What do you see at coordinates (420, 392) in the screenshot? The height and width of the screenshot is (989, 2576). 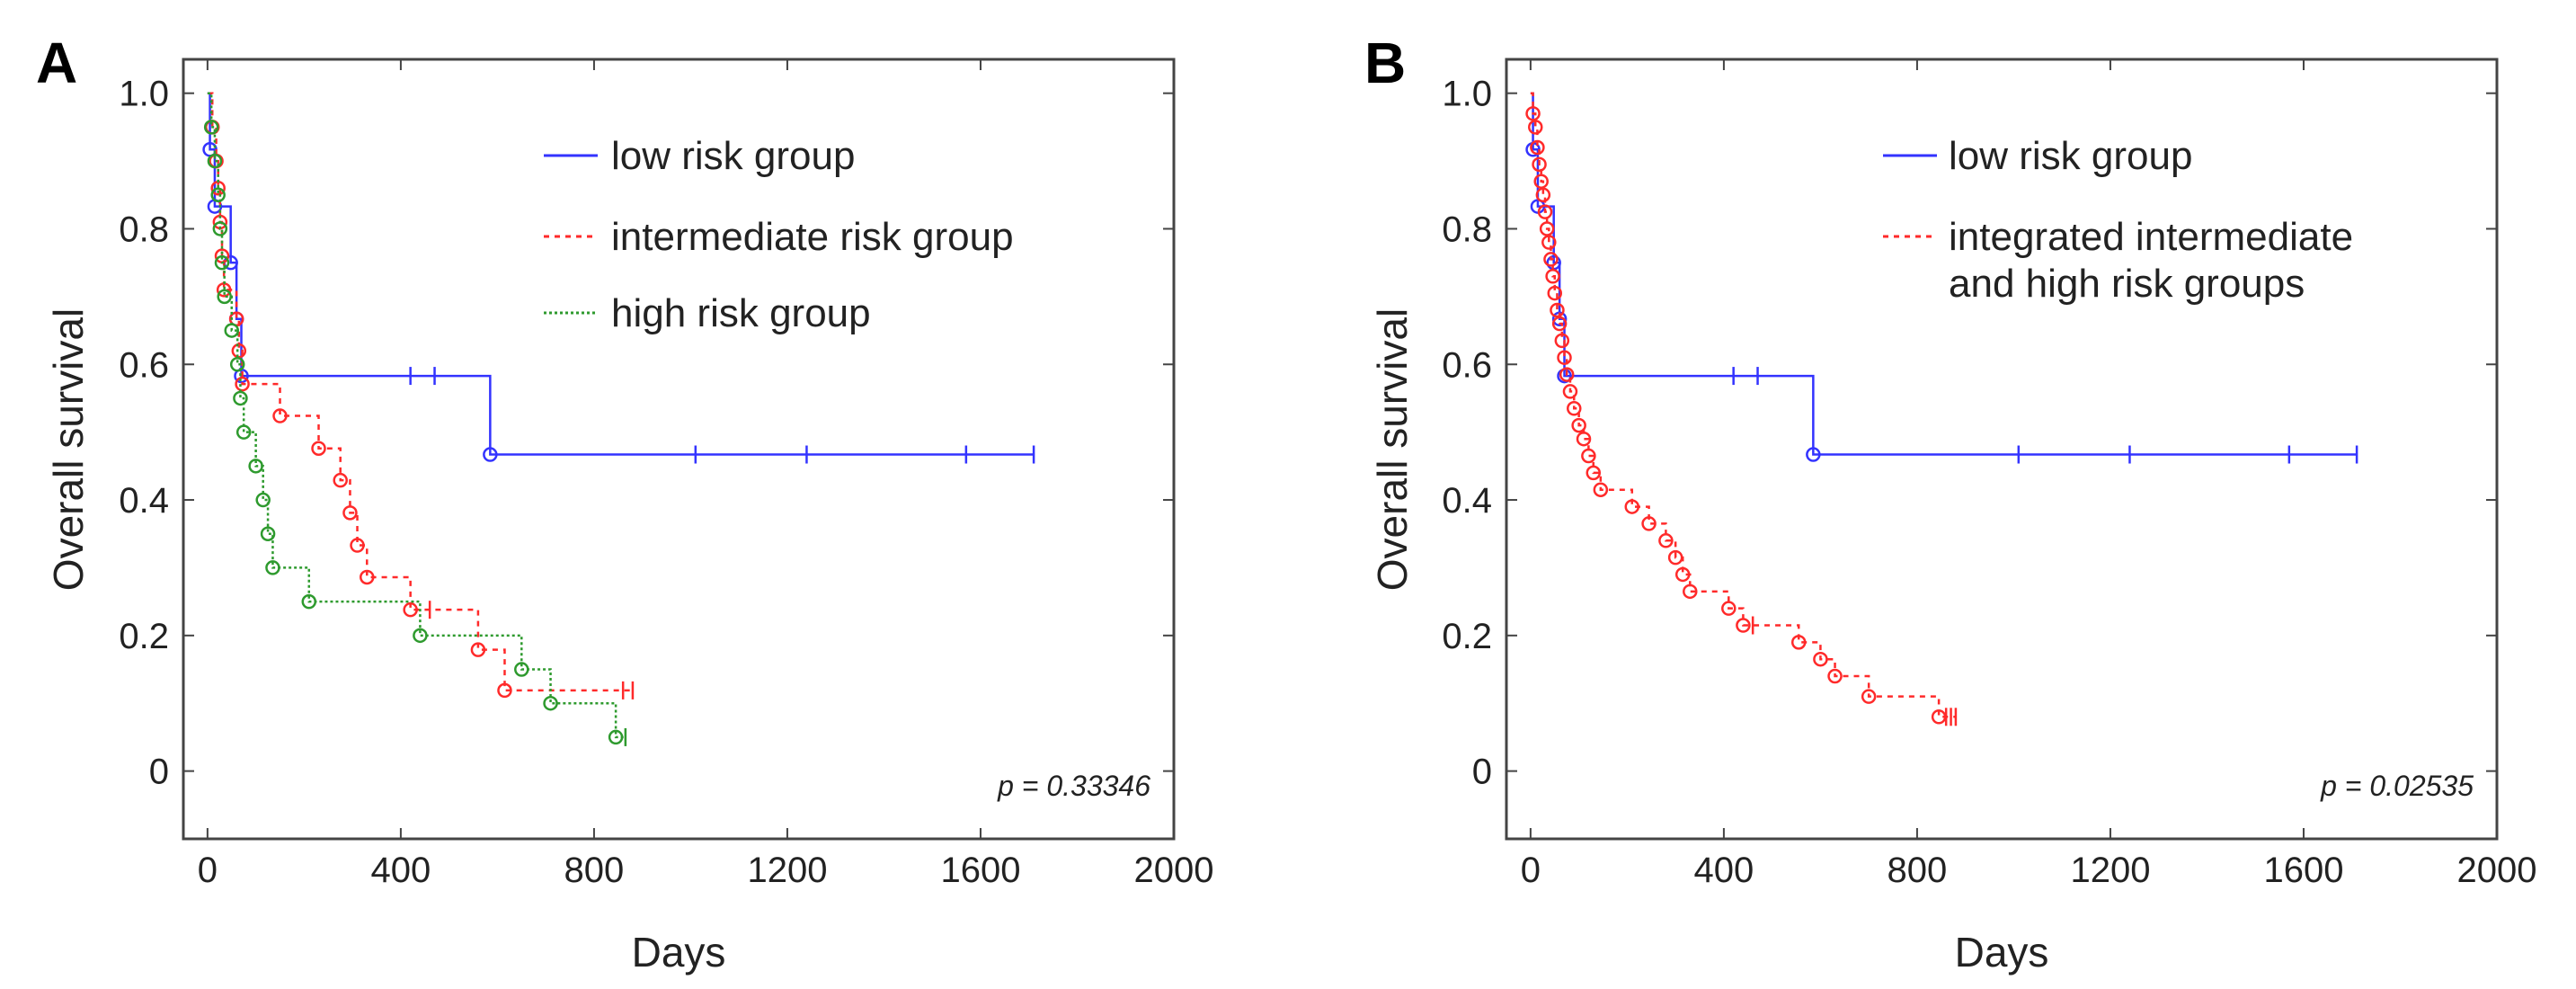 I see `survival-curve-intermediate-risk-group` at bounding box center [420, 392].